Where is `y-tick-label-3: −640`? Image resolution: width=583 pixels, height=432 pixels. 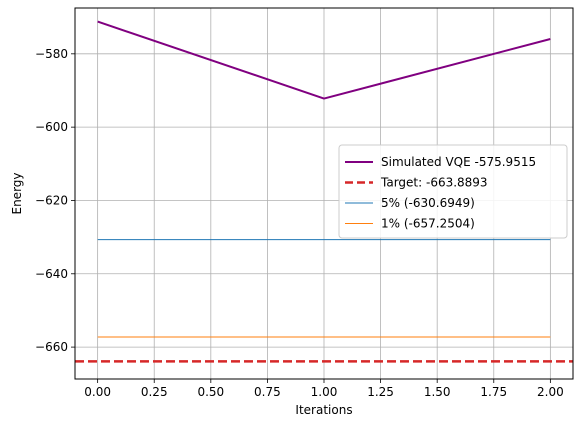
y-tick-label-3: −640 is located at coordinates (51, 274).